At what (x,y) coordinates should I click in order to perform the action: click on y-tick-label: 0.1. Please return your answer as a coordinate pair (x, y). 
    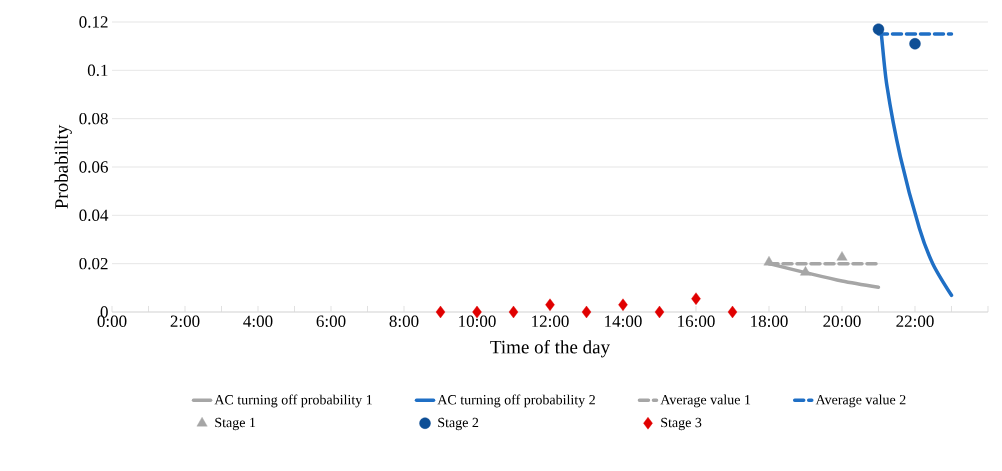
    Looking at the image, I should click on (97, 70).